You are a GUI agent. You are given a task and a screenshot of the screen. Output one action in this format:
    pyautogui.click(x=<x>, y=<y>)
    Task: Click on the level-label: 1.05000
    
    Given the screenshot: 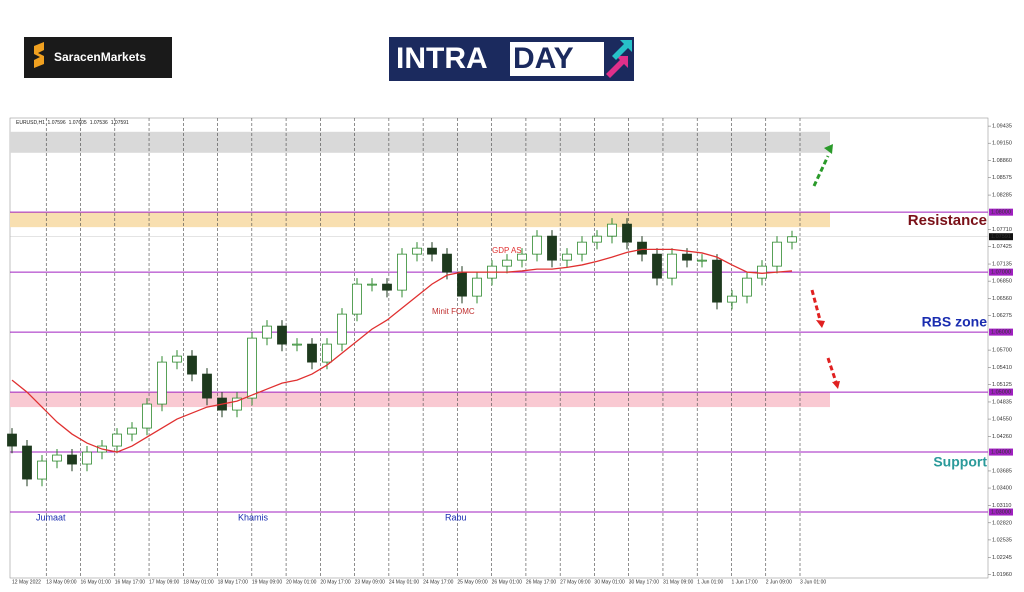 What is the action you would take?
    pyautogui.click(x=1001, y=393)
    